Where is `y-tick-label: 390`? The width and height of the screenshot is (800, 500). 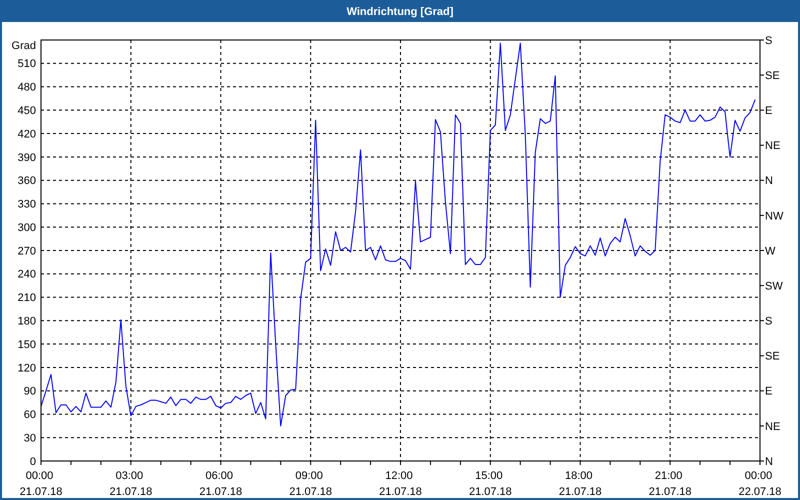
y-tick-label: 390 is located at coordinates (27, 158).